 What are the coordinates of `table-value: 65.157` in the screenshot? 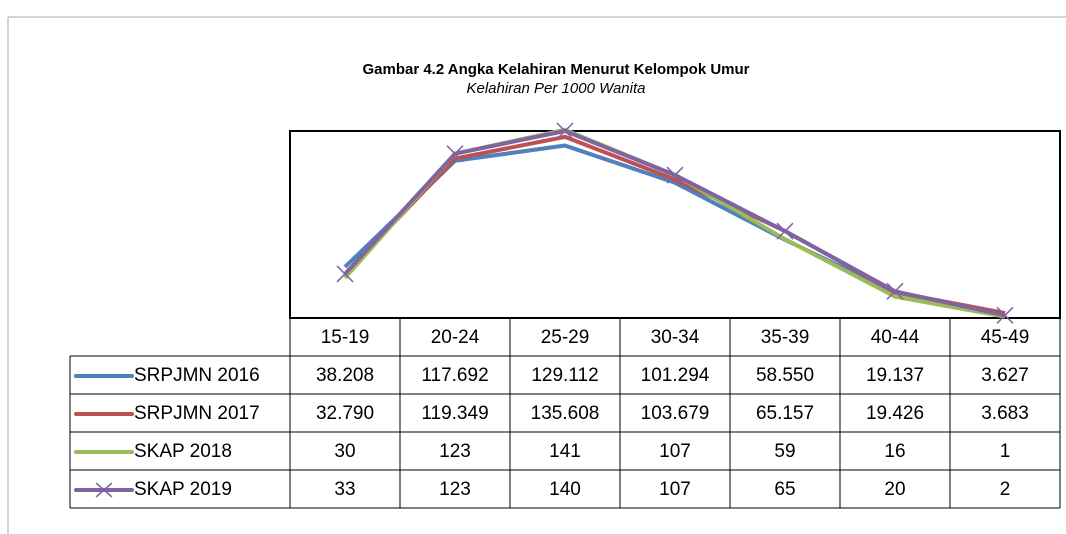 It's located at (785, 413).